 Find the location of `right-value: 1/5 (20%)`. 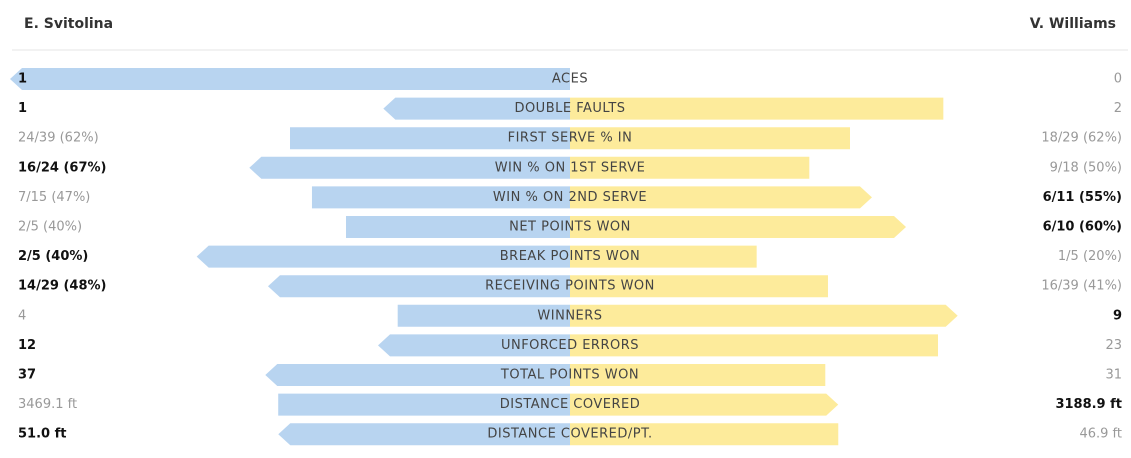

right-value: 1/5 (20%) is located at coordinates (1090, 256).